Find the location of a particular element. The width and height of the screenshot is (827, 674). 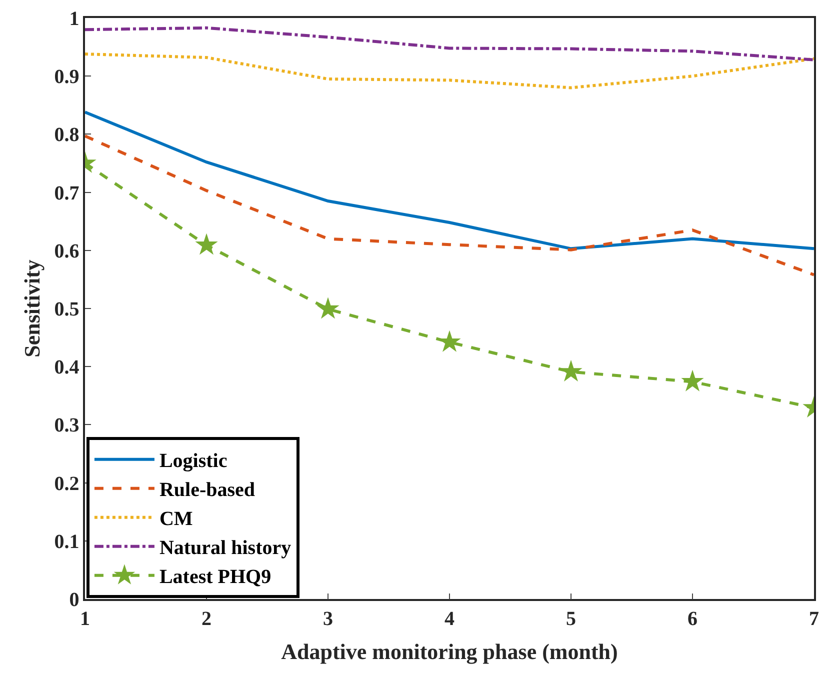

y-tick-label: 0.6 is located at coordinates (67, 251).